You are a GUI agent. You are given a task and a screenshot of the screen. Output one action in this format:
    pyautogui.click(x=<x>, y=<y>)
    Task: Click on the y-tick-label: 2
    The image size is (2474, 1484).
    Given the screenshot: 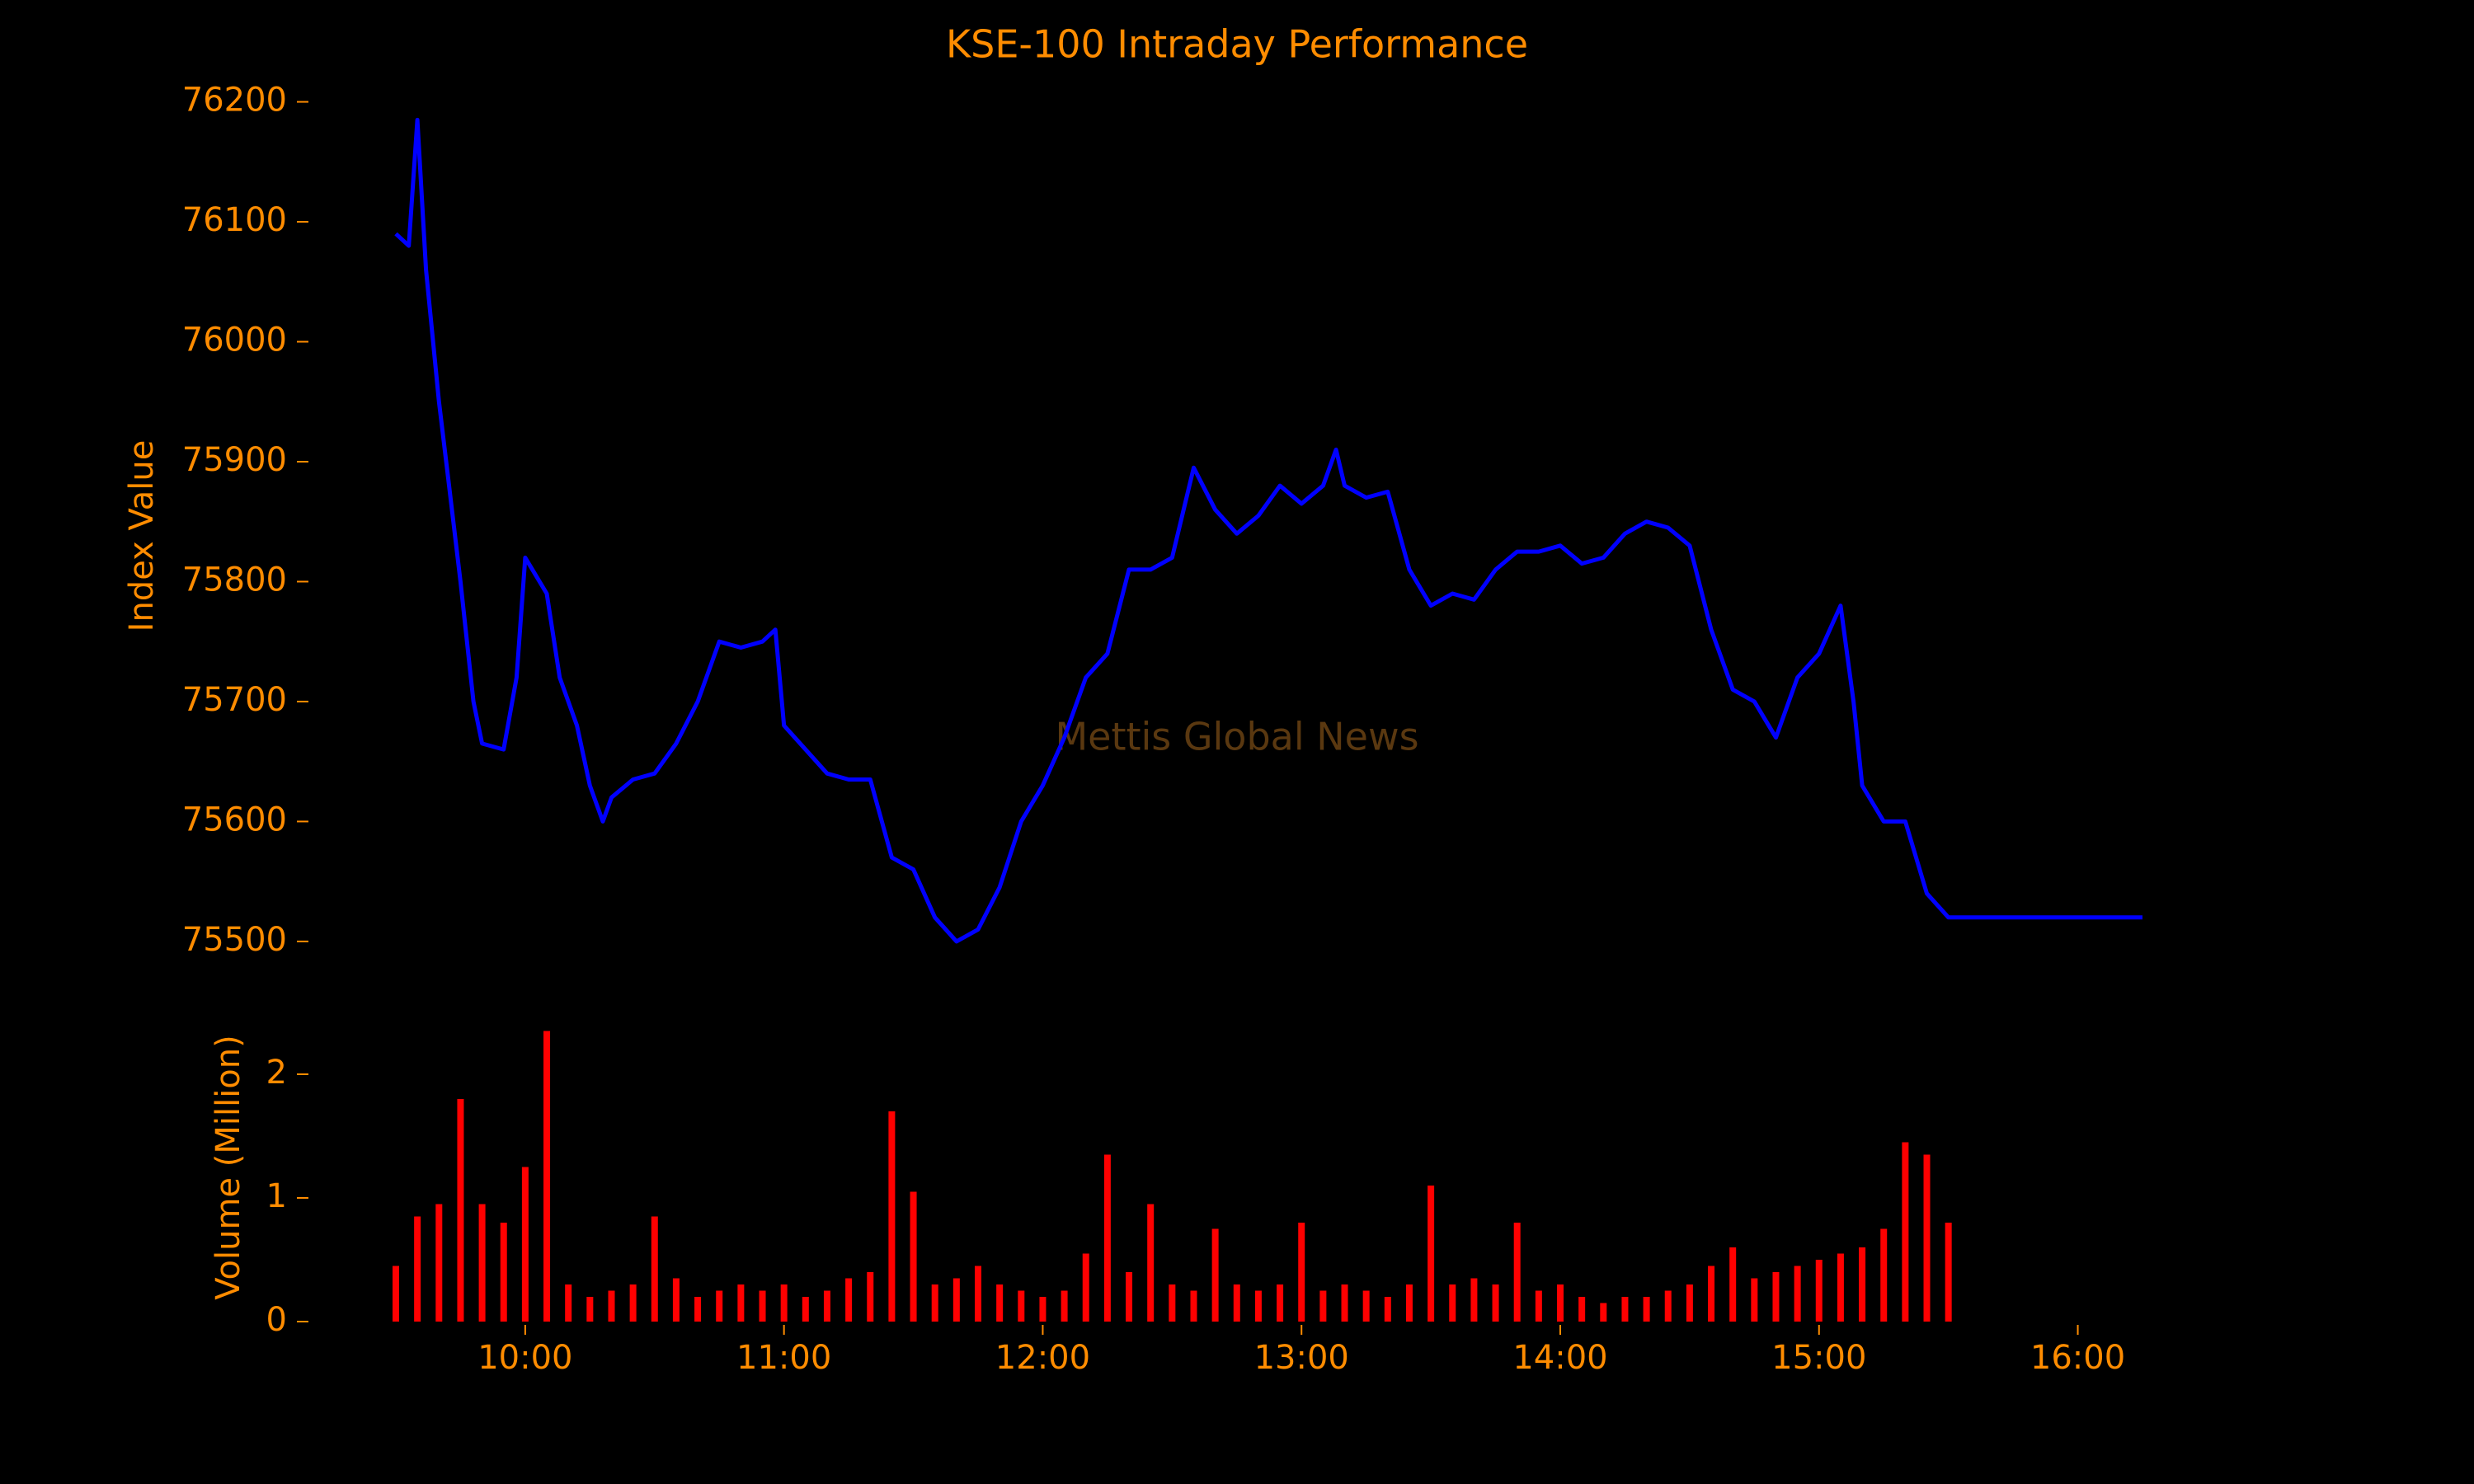 What is the action you would take?
    pyautogui.click(x=276, y=1073)
    